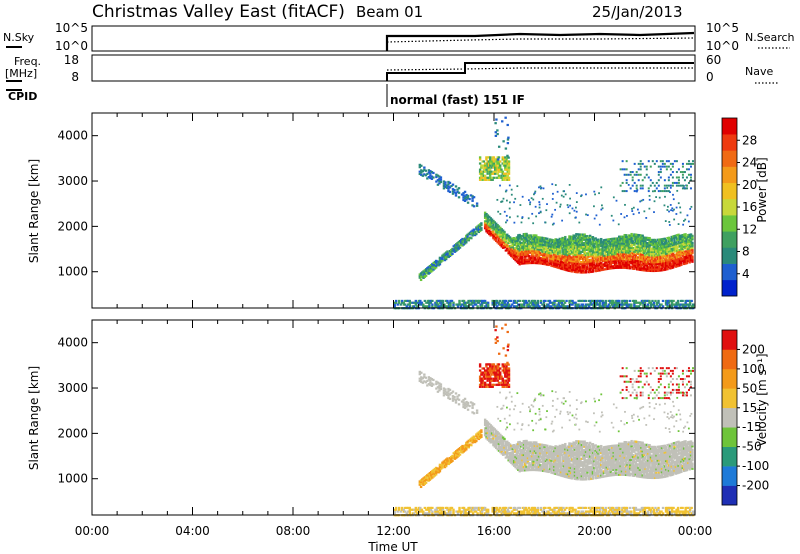 The image size is (800, 554). Describe the element at coordinates (22, 96) in the screenshot. I see `cpid-label: CPID` at that location.